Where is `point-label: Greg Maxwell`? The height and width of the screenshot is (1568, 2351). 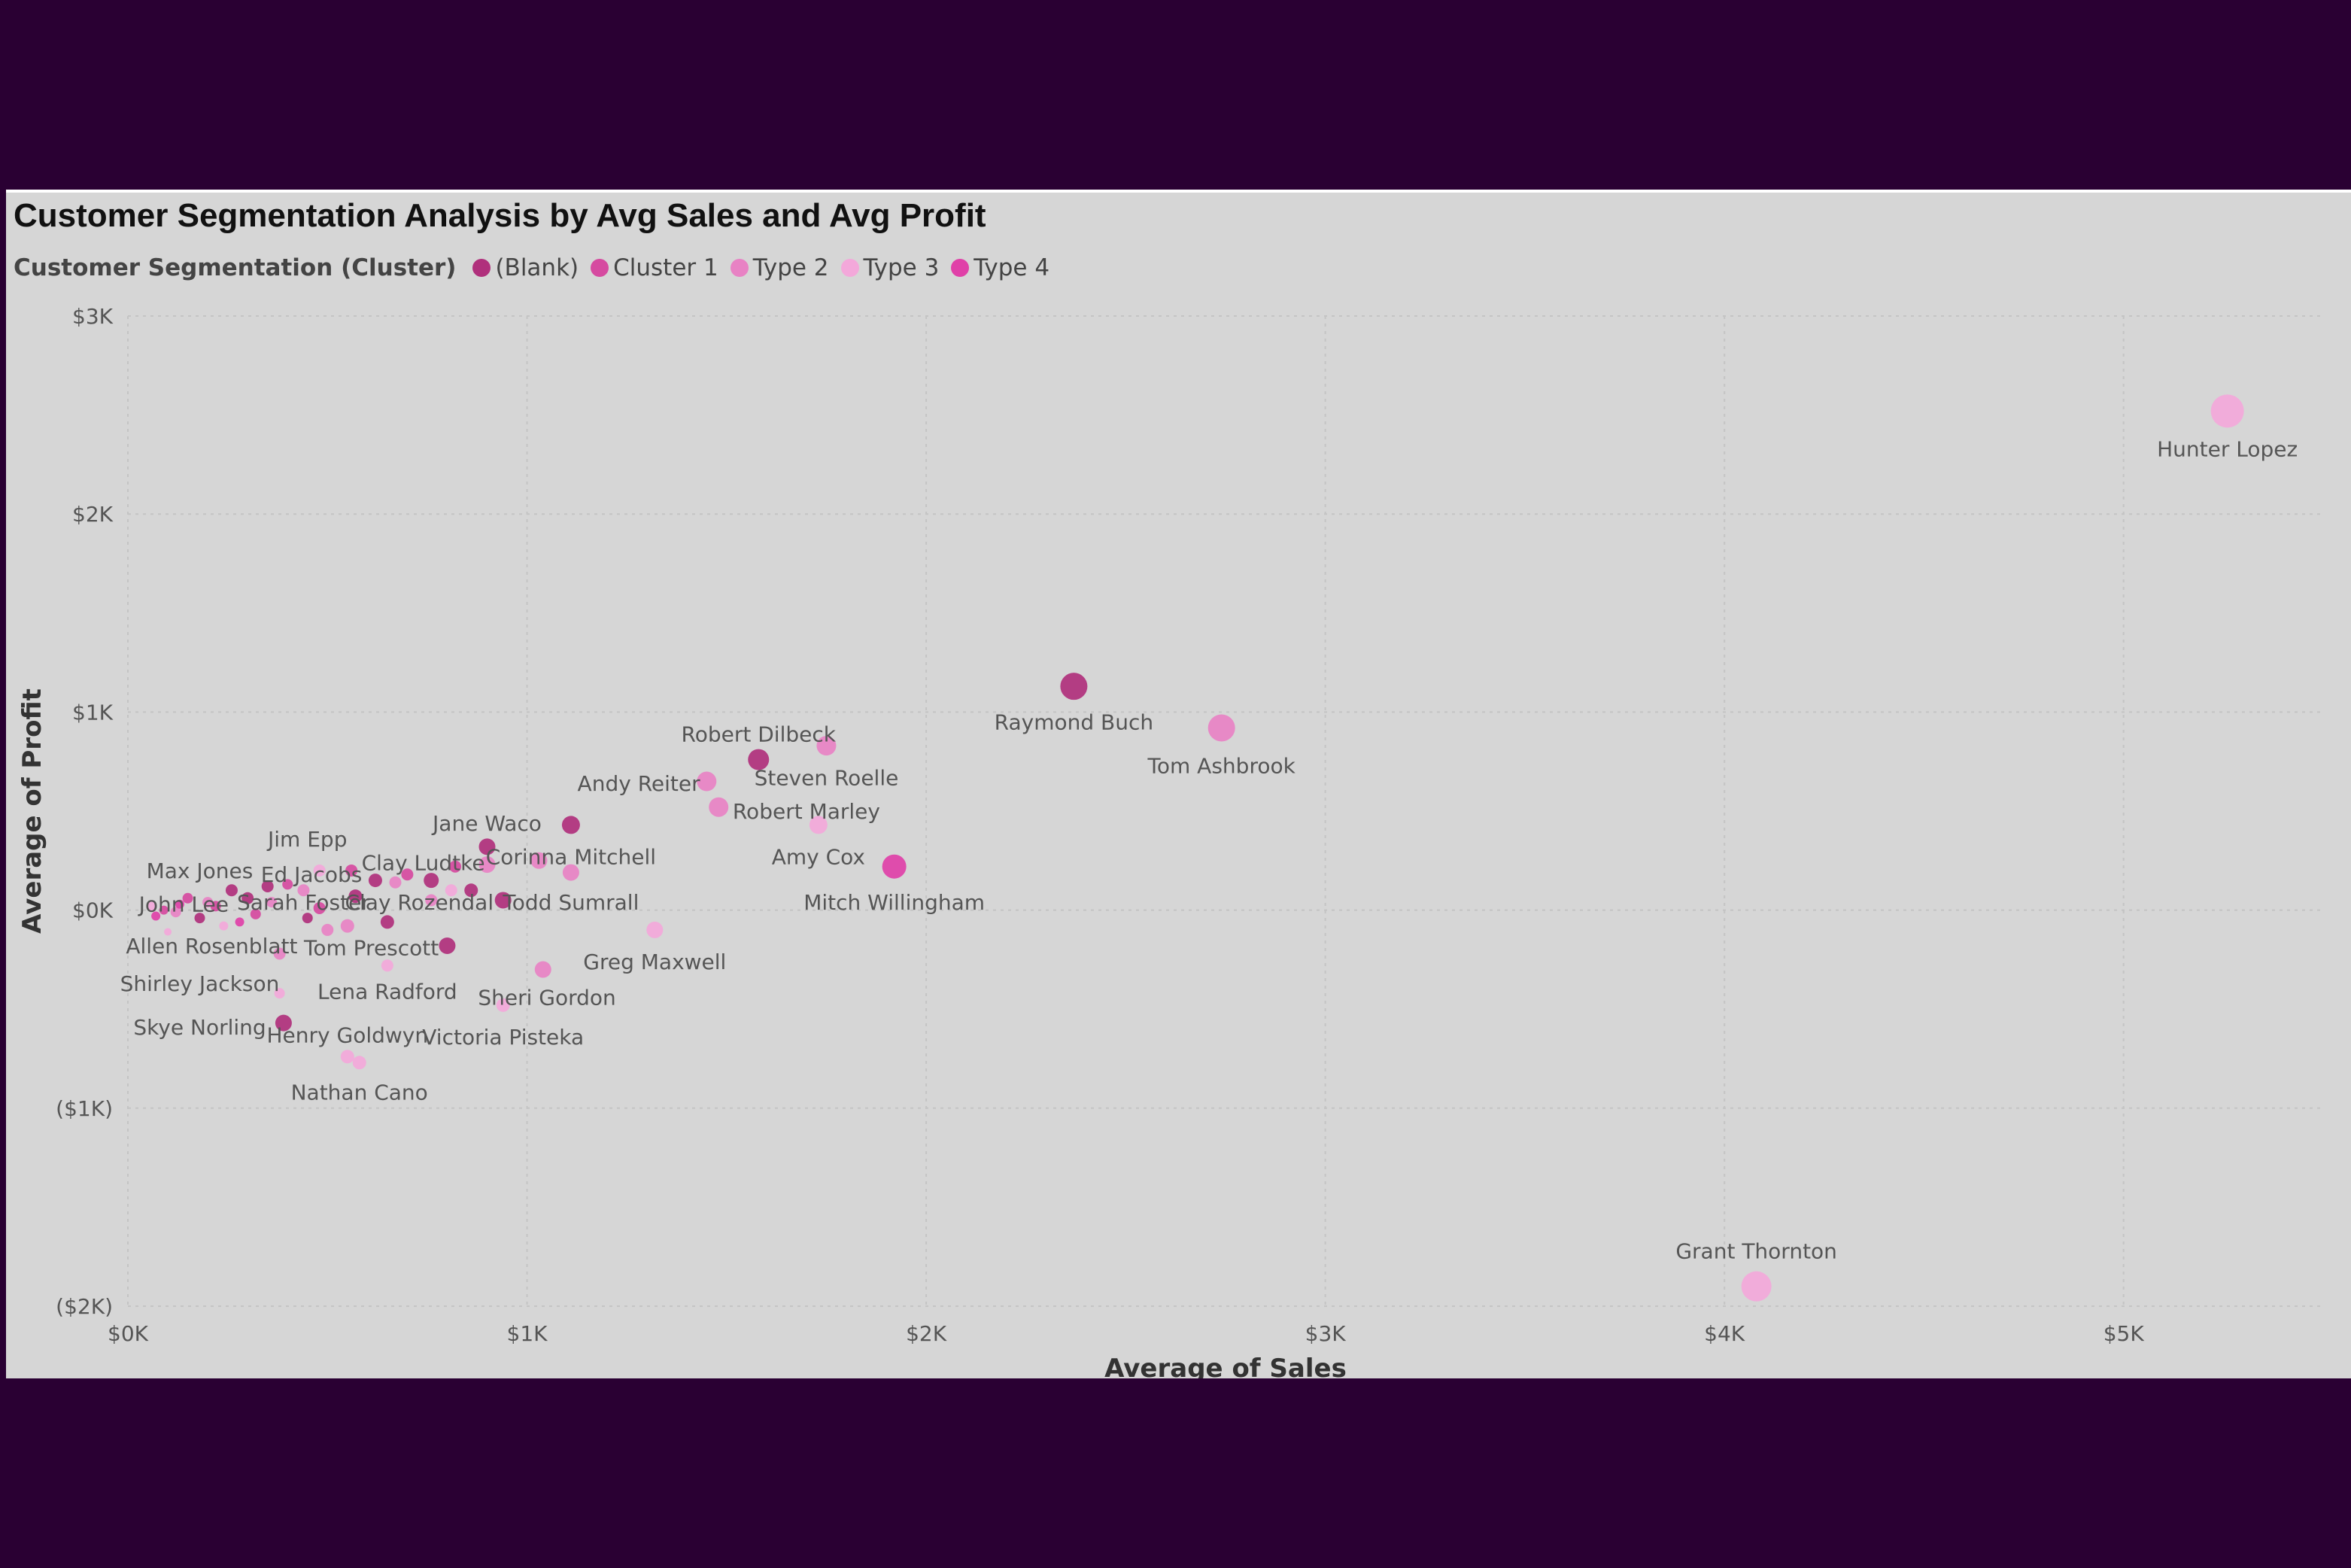 point-label: Greg Maxwell is located at coordinates (654, 962).